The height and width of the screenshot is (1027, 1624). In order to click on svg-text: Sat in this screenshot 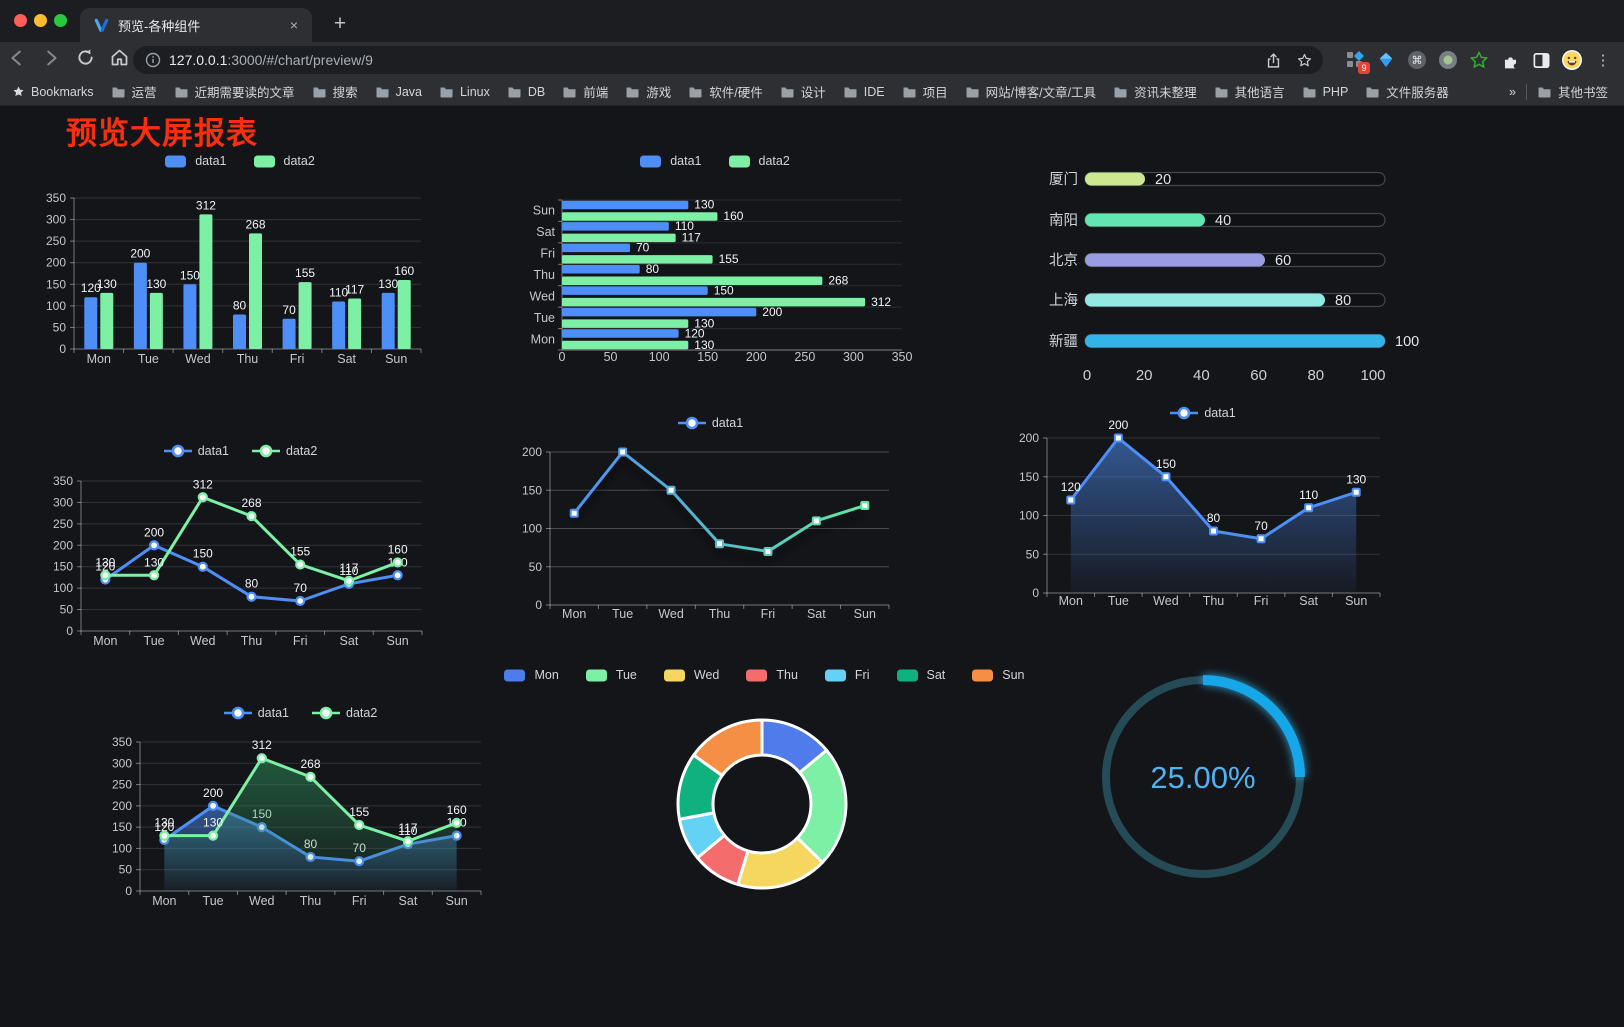, I will do `click(1308, 601)`.